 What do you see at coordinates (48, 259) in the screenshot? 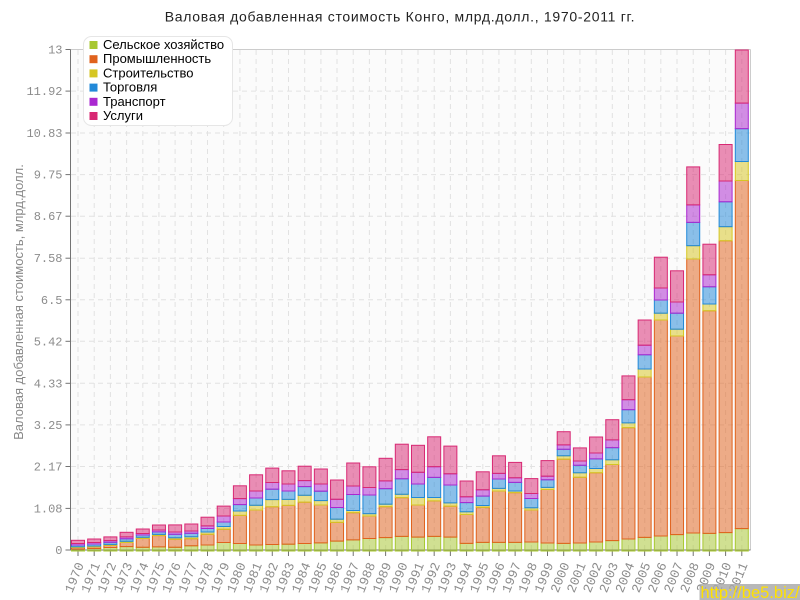
I see `svg-text: 7.58` at bounding box center [48, 259].